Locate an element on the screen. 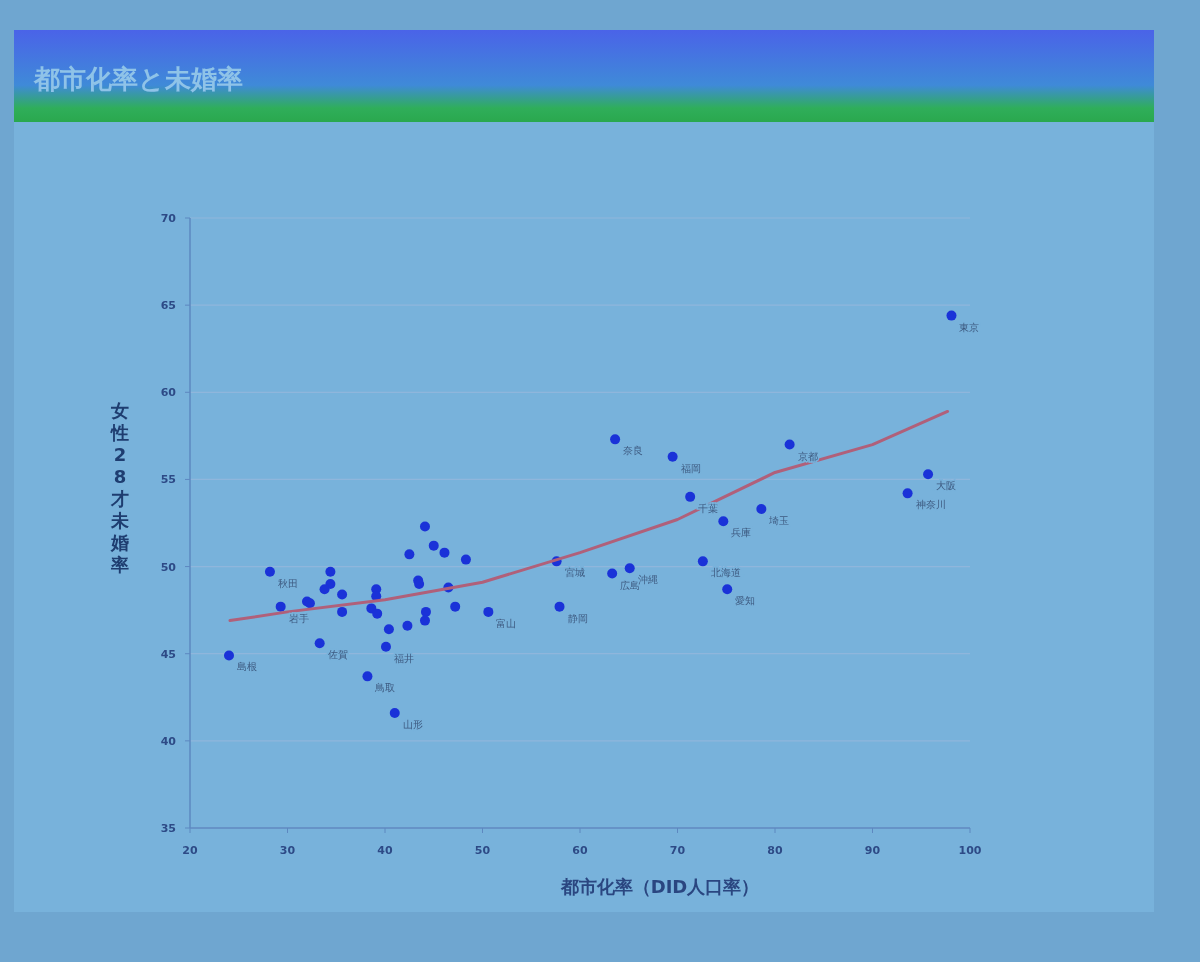 This screenshot has height=962, width=1200. annotation: 埼玉 is located at coordinates (779, 521).